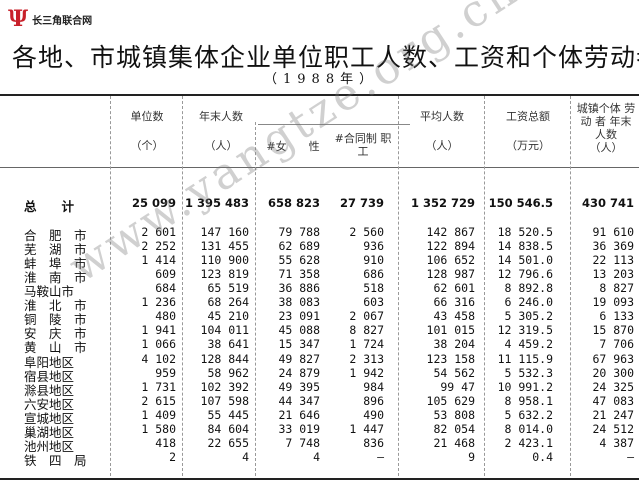 The height and width of the screenshot is (484, 639). I want to click on table-cell: 33 019, so click(299, 428).